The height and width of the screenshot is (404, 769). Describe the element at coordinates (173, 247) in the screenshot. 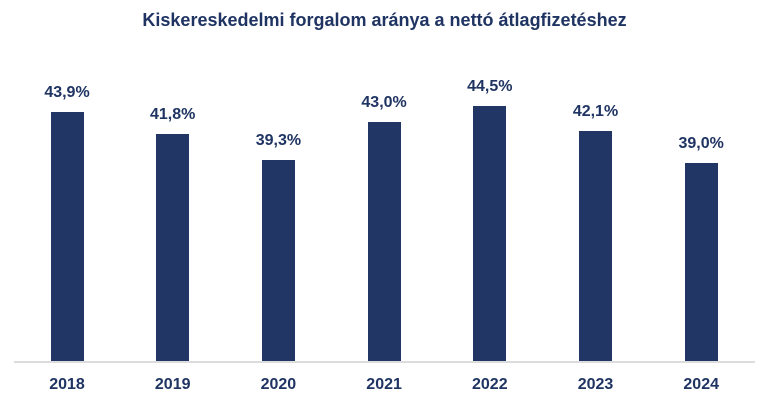

I see `bar-2019` at that location.